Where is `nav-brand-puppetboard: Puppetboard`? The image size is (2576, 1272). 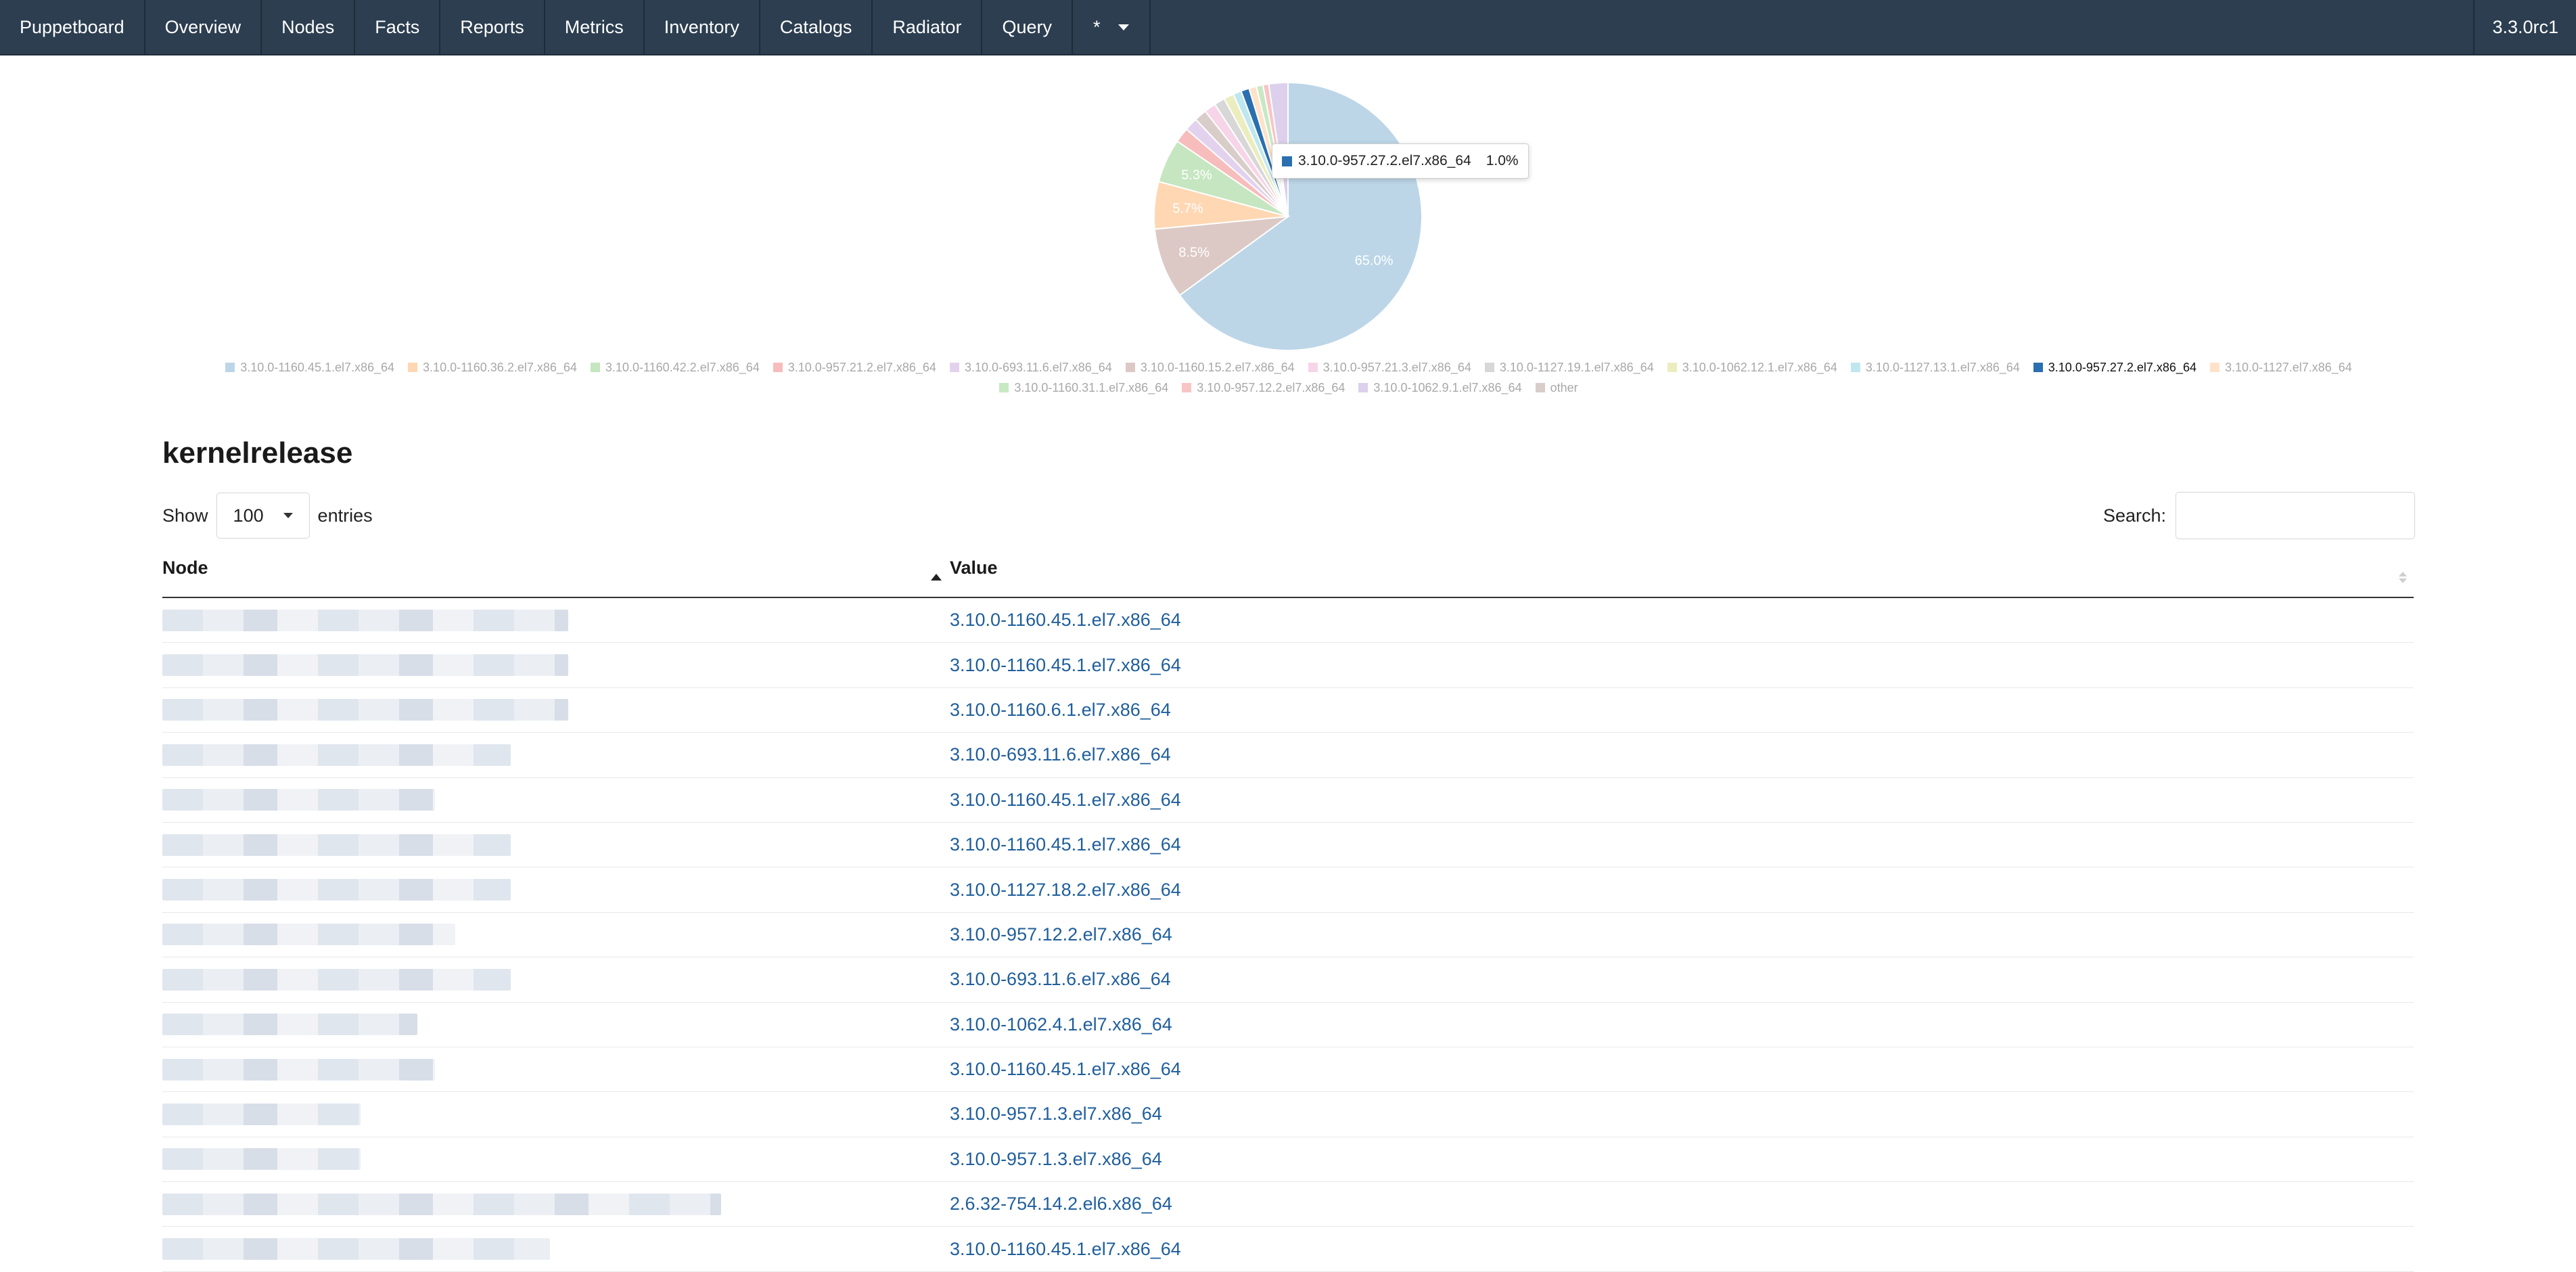 nav-brand-puppetboard: Puppetboard is located at coordinates (72, 27).